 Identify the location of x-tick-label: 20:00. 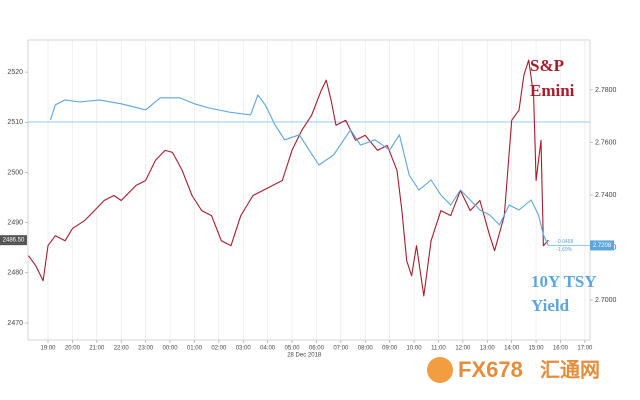
(73, 349).